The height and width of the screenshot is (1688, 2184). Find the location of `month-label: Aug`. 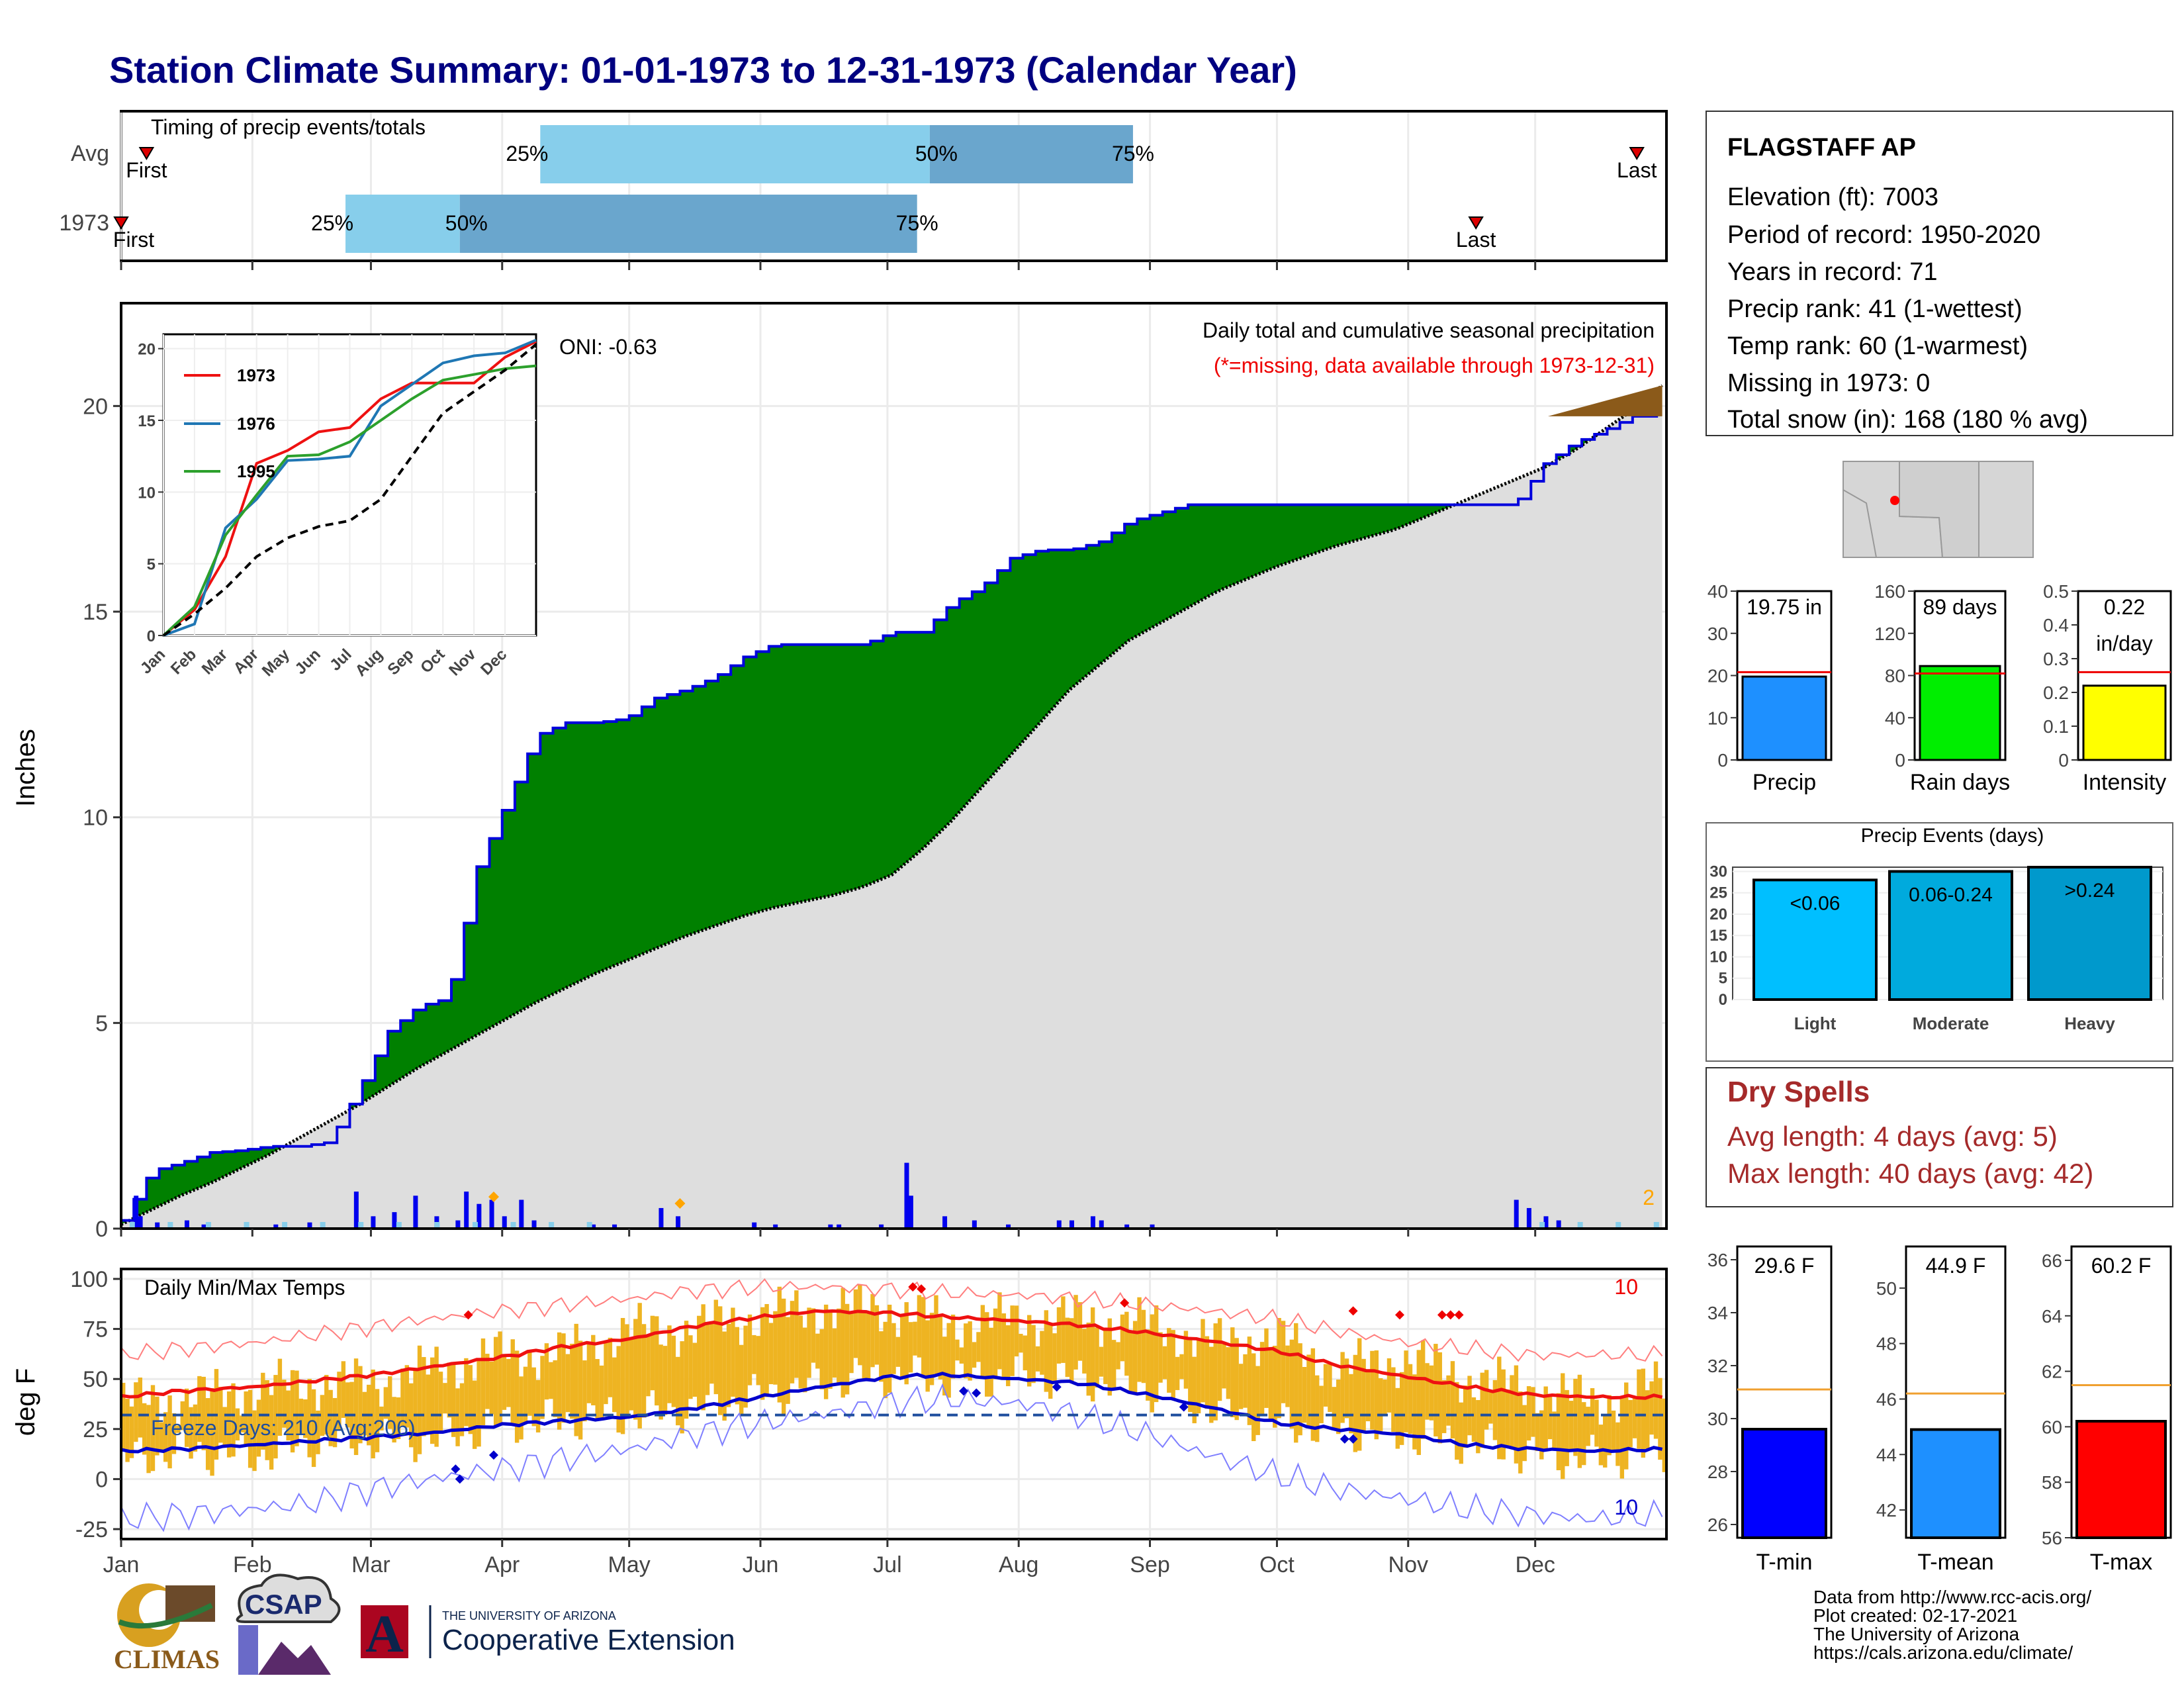

month-label: Aug is located at coordinates (1019, 1564).